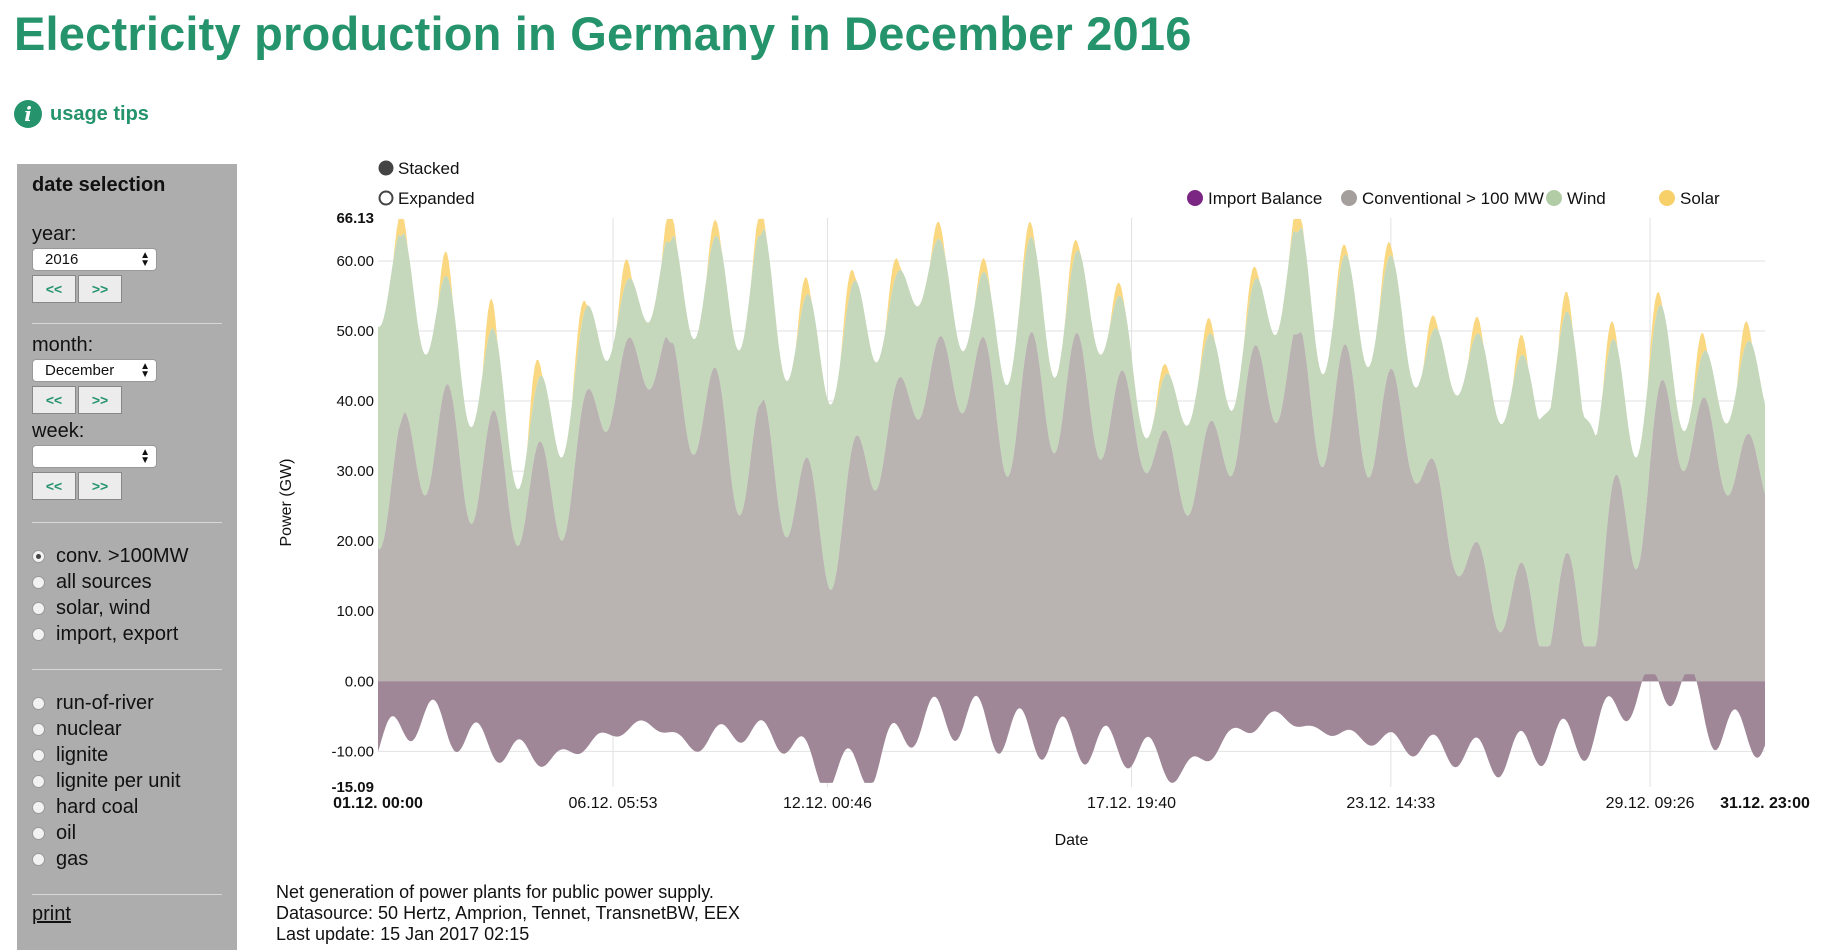  What do you see at coordinates (54, 234) in the screenshot?
I see `year-label: year:` at bounding box center [54, 234].